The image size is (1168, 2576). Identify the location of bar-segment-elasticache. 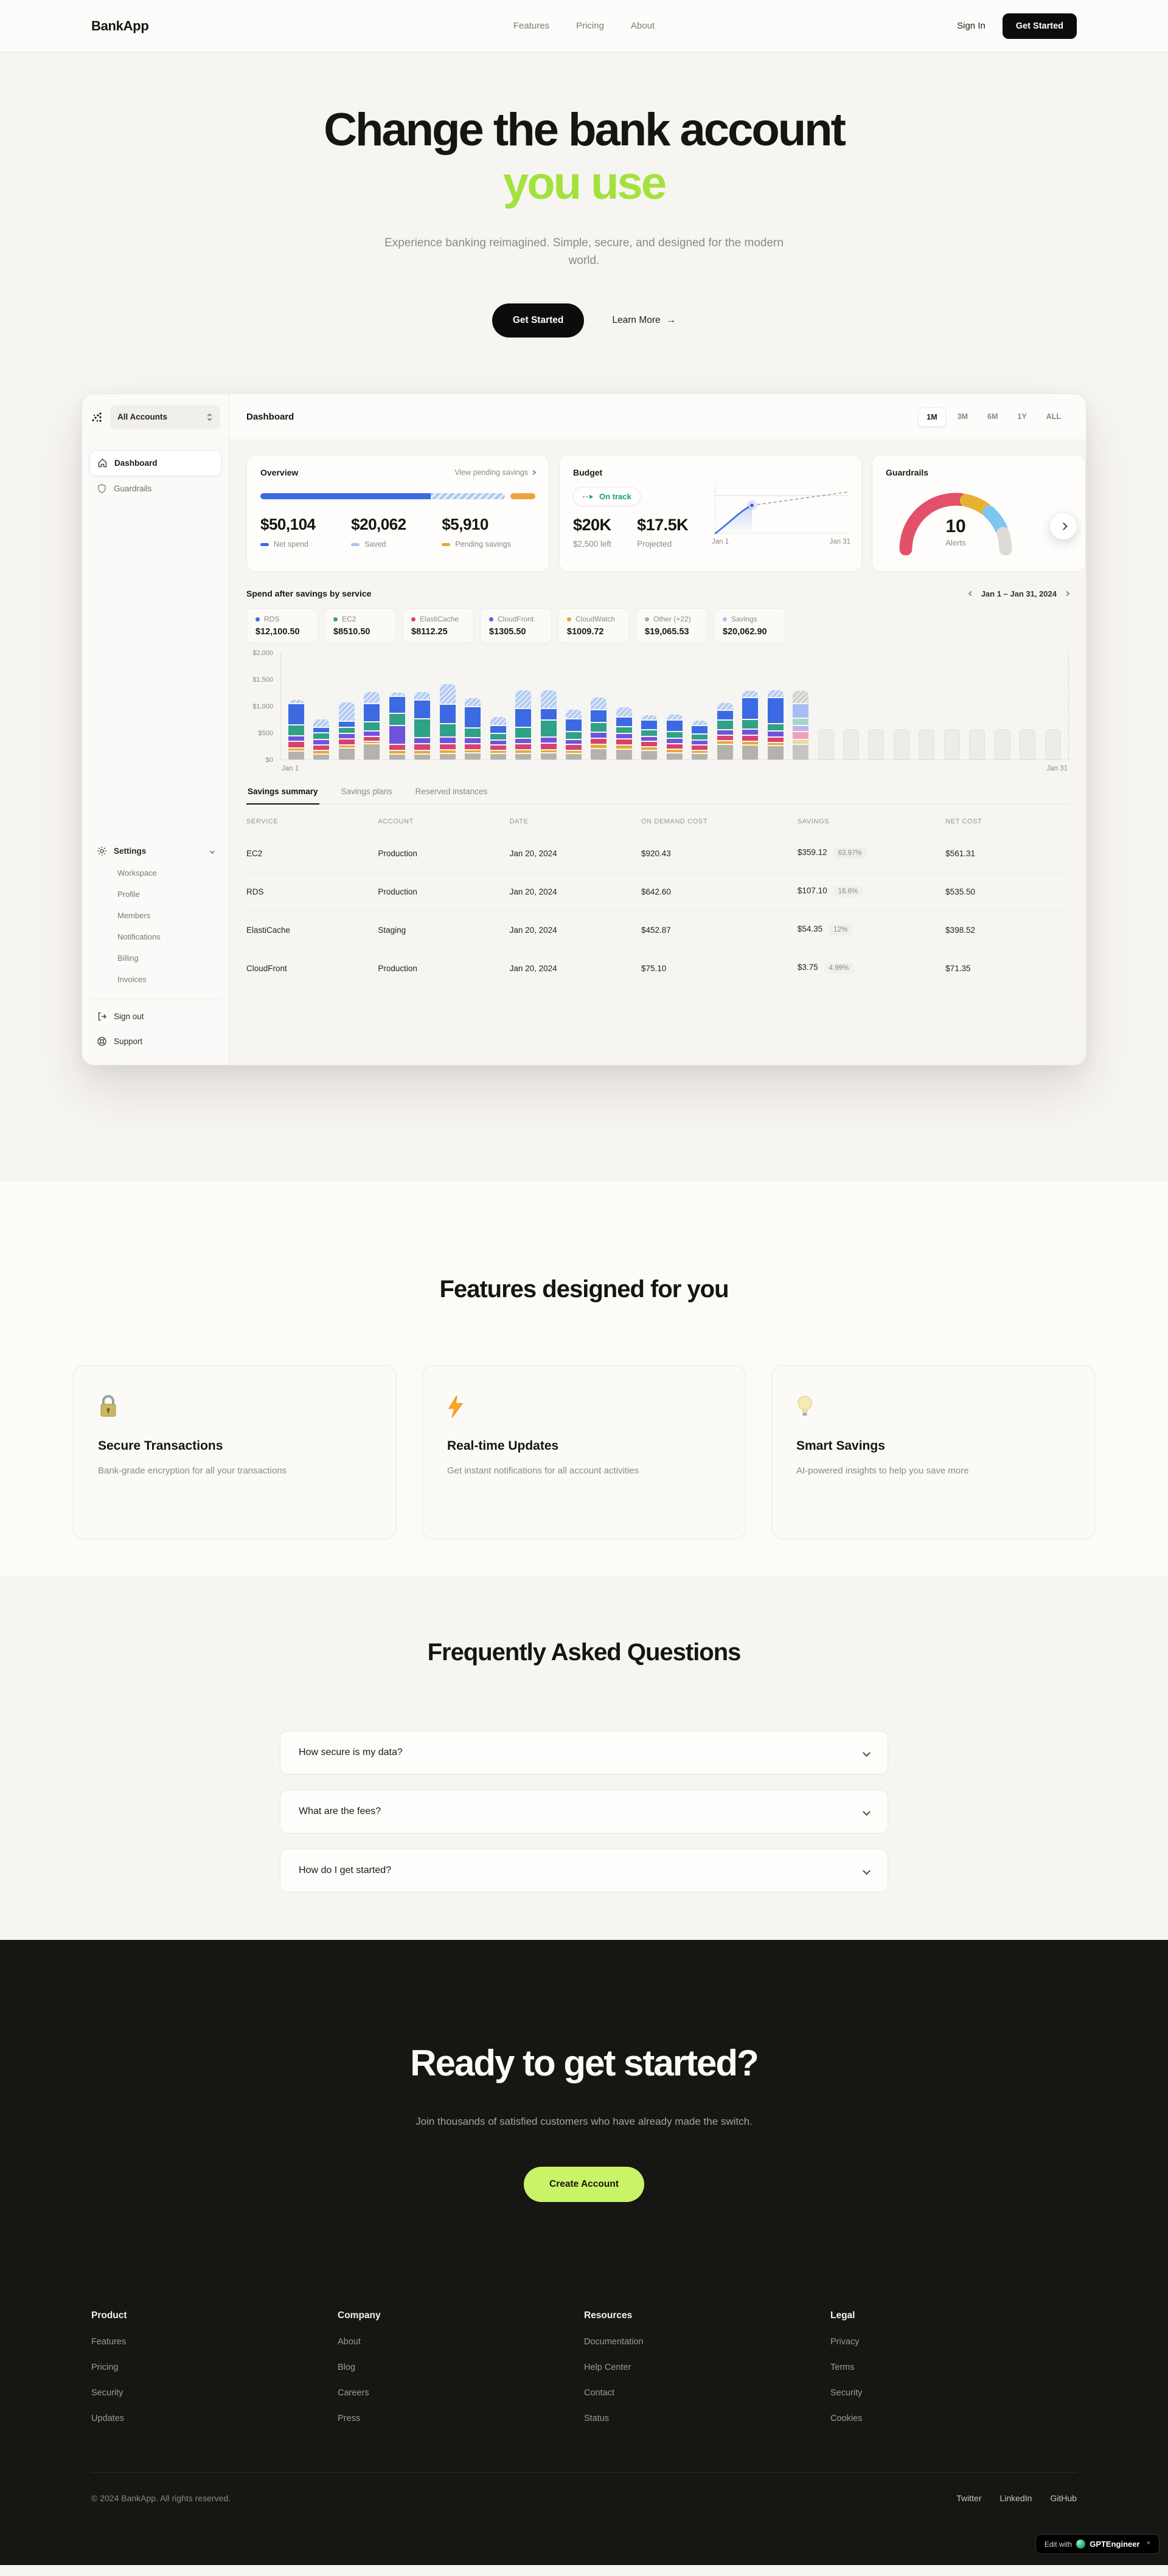
(700, 747).